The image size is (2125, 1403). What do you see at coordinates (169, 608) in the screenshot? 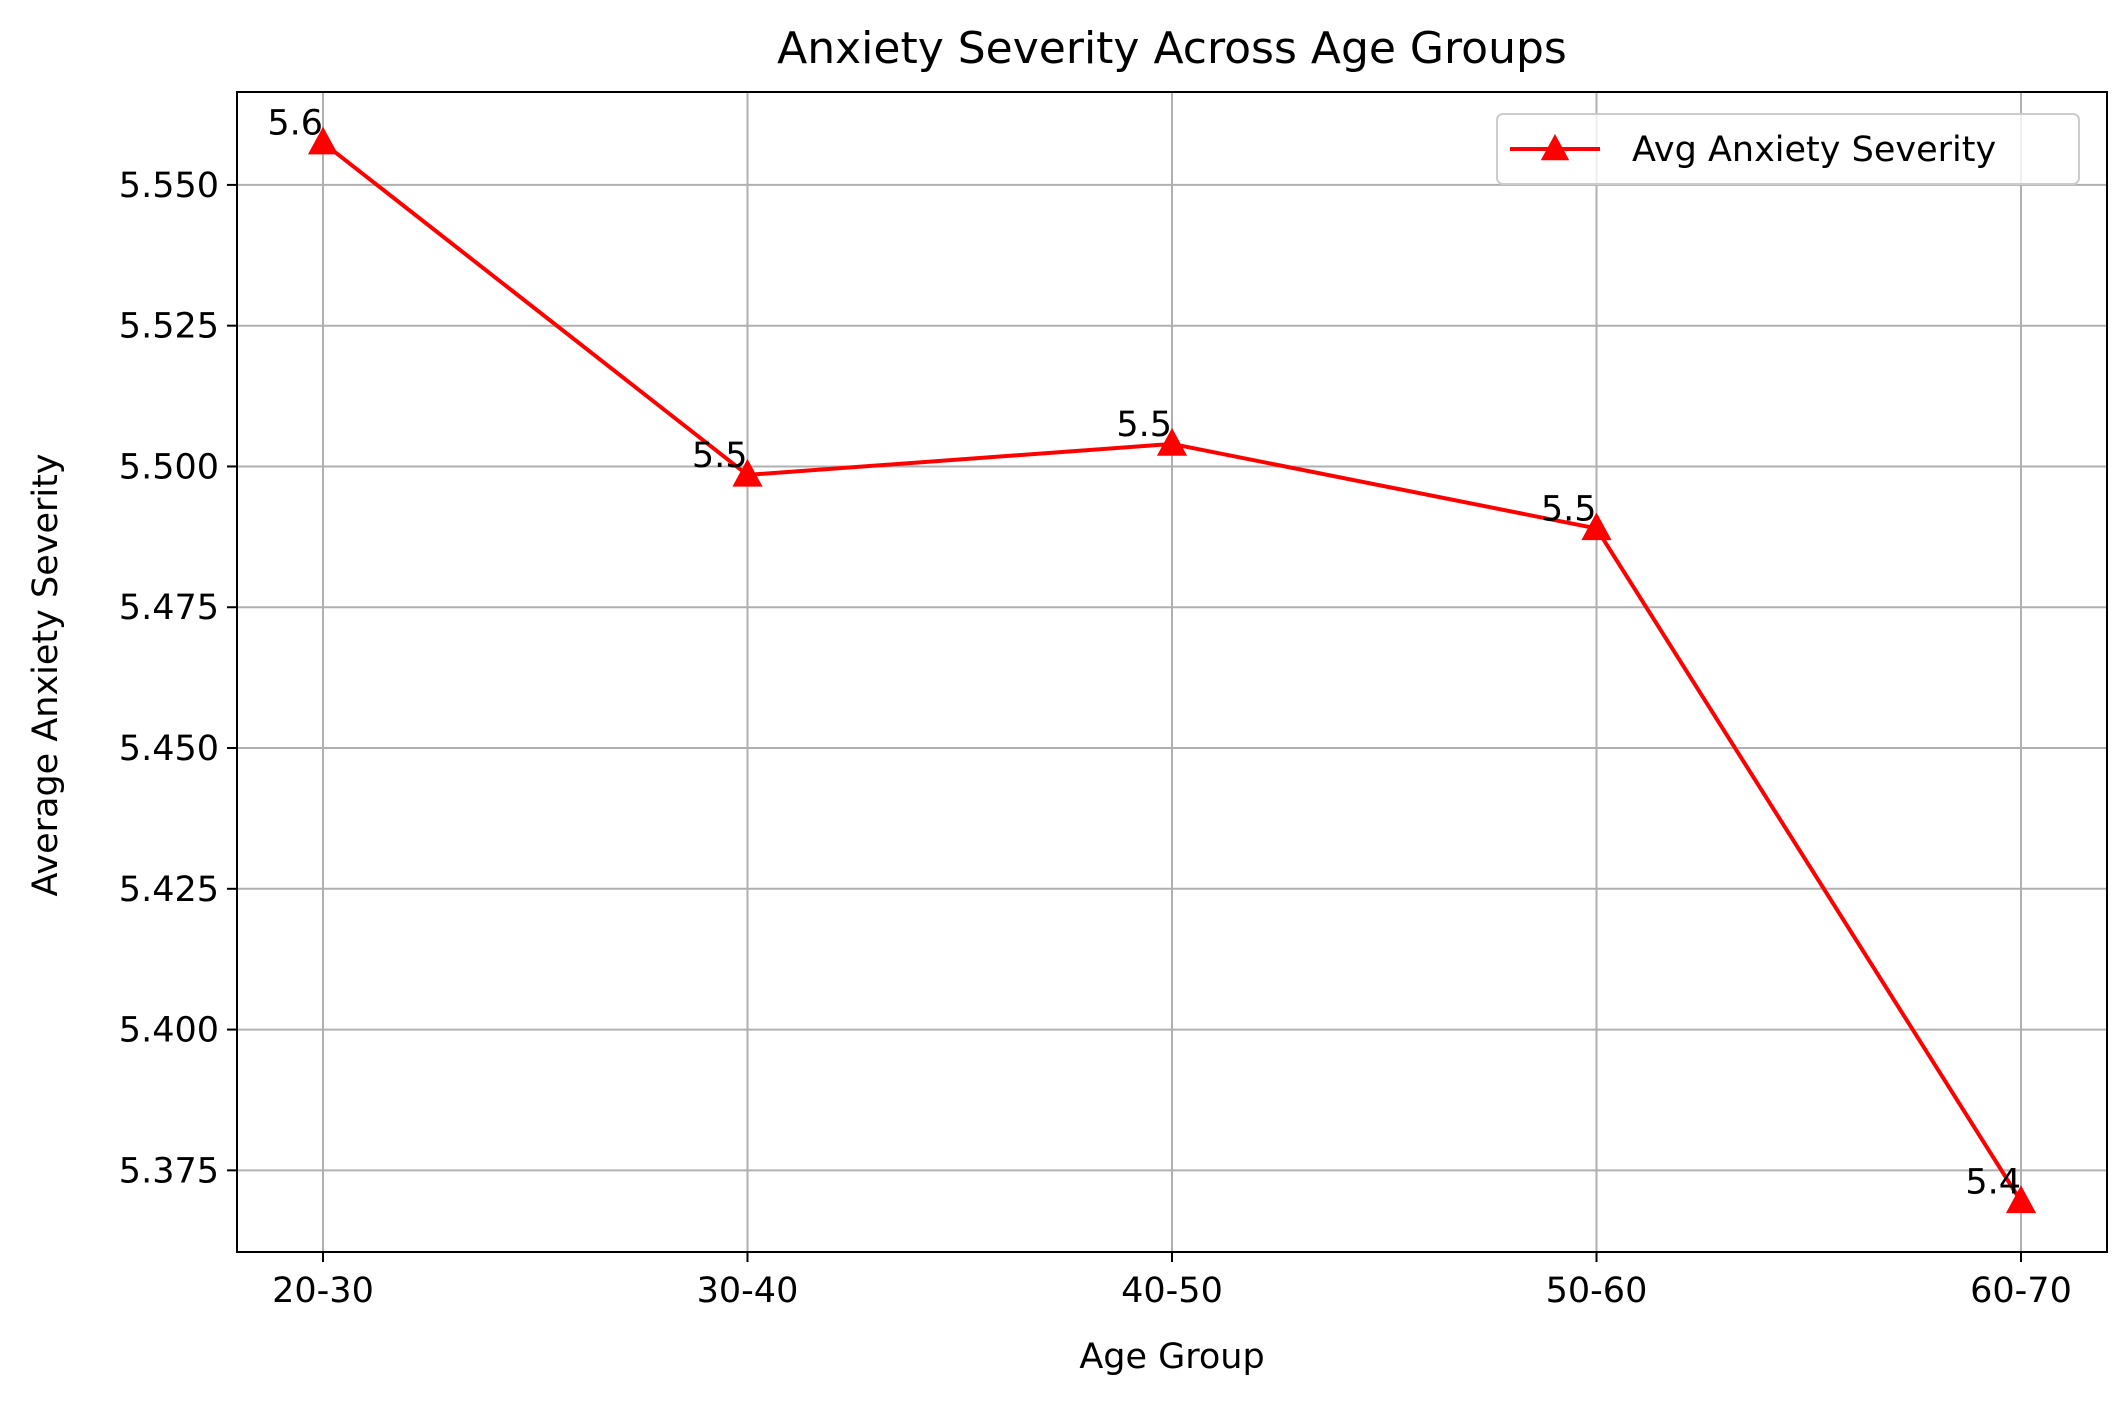
I see `y-tick-label: 5.475` at bounding box center [169, 608].